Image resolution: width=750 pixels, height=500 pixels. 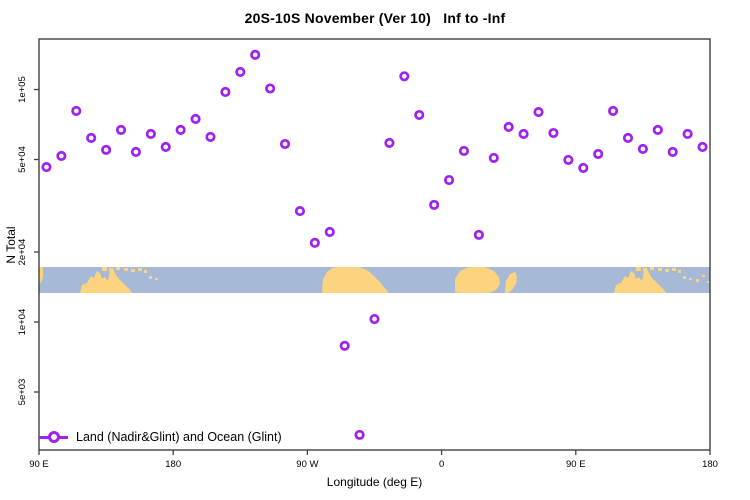 I want to click on legend-marker-line, so click(x=53, y=437).